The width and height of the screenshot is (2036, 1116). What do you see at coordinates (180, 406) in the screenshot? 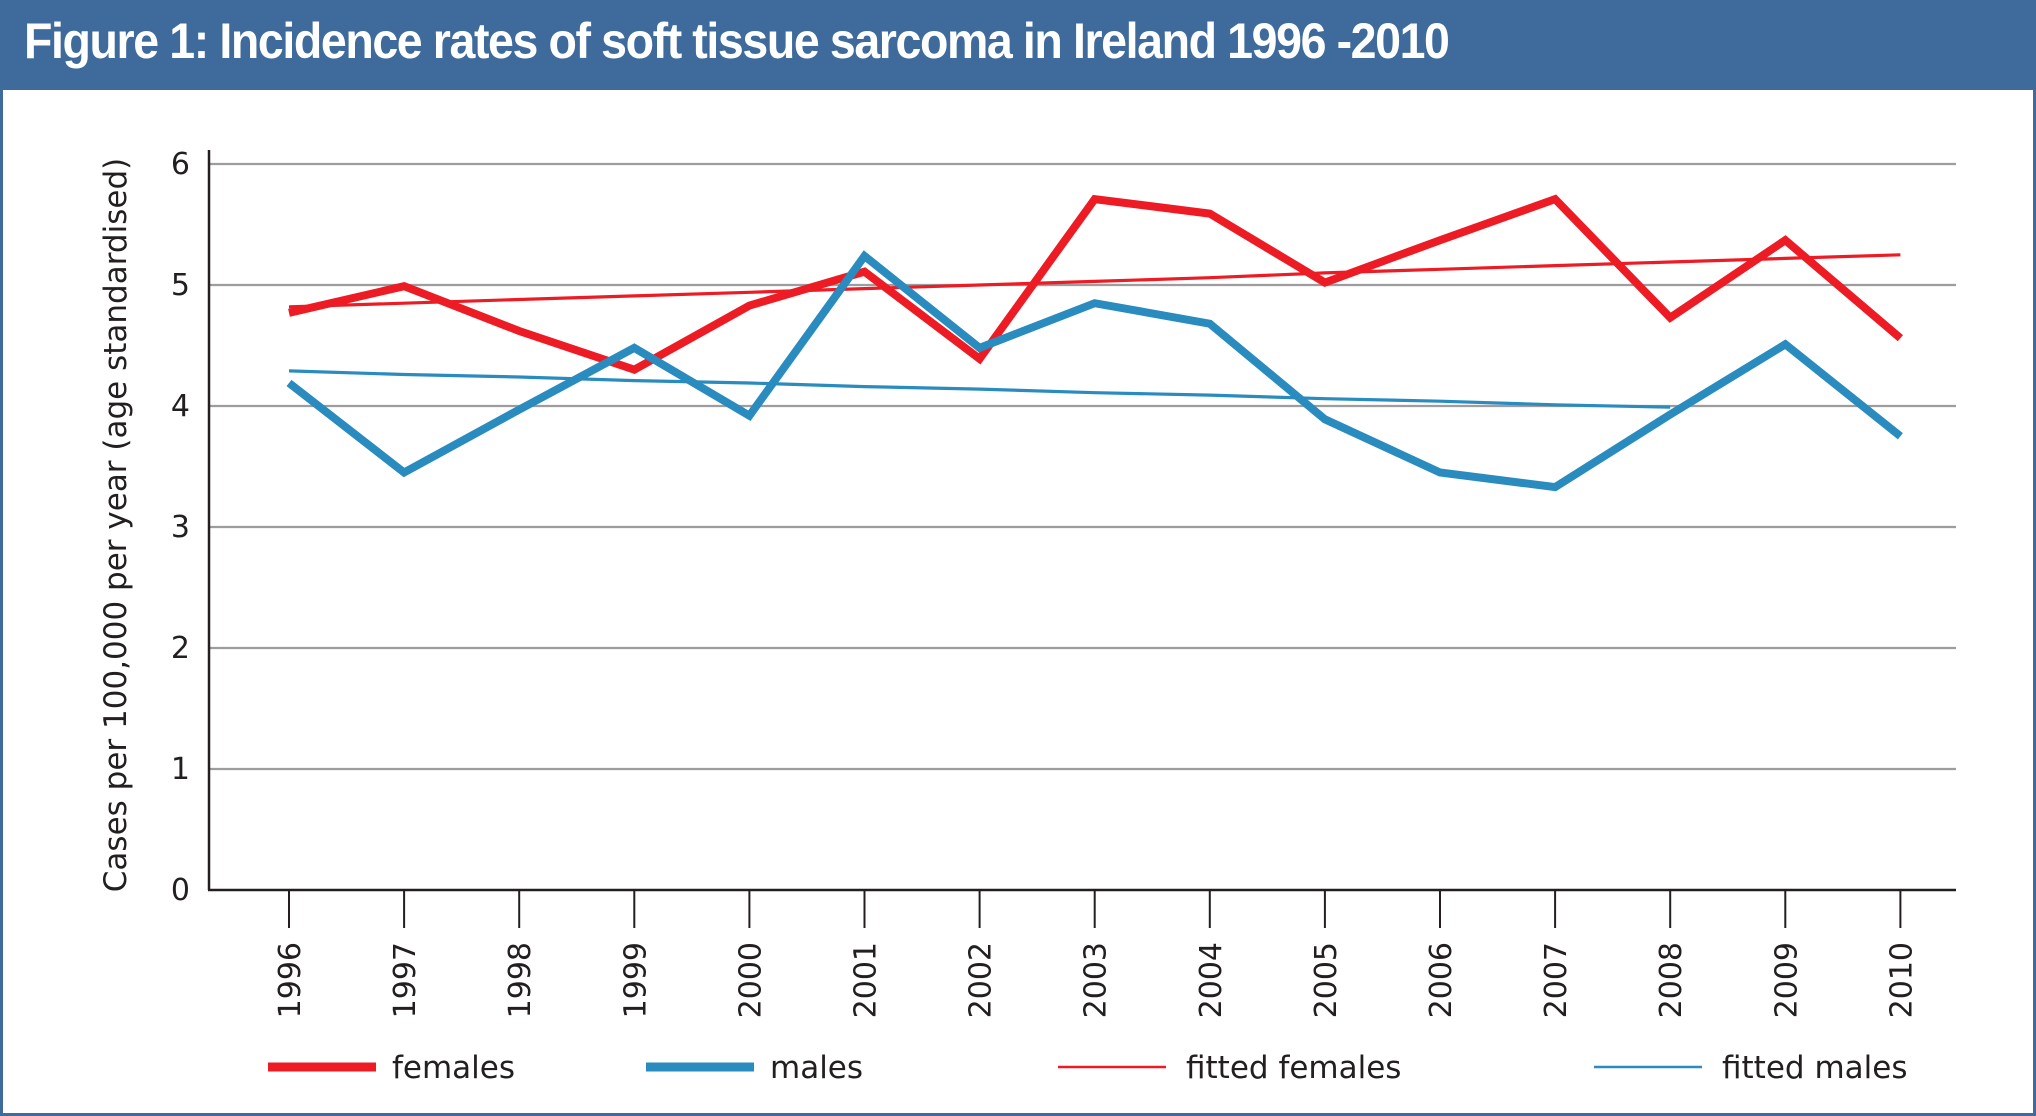
I see `y-tick-label: 4` at bounding box center [180, 406].